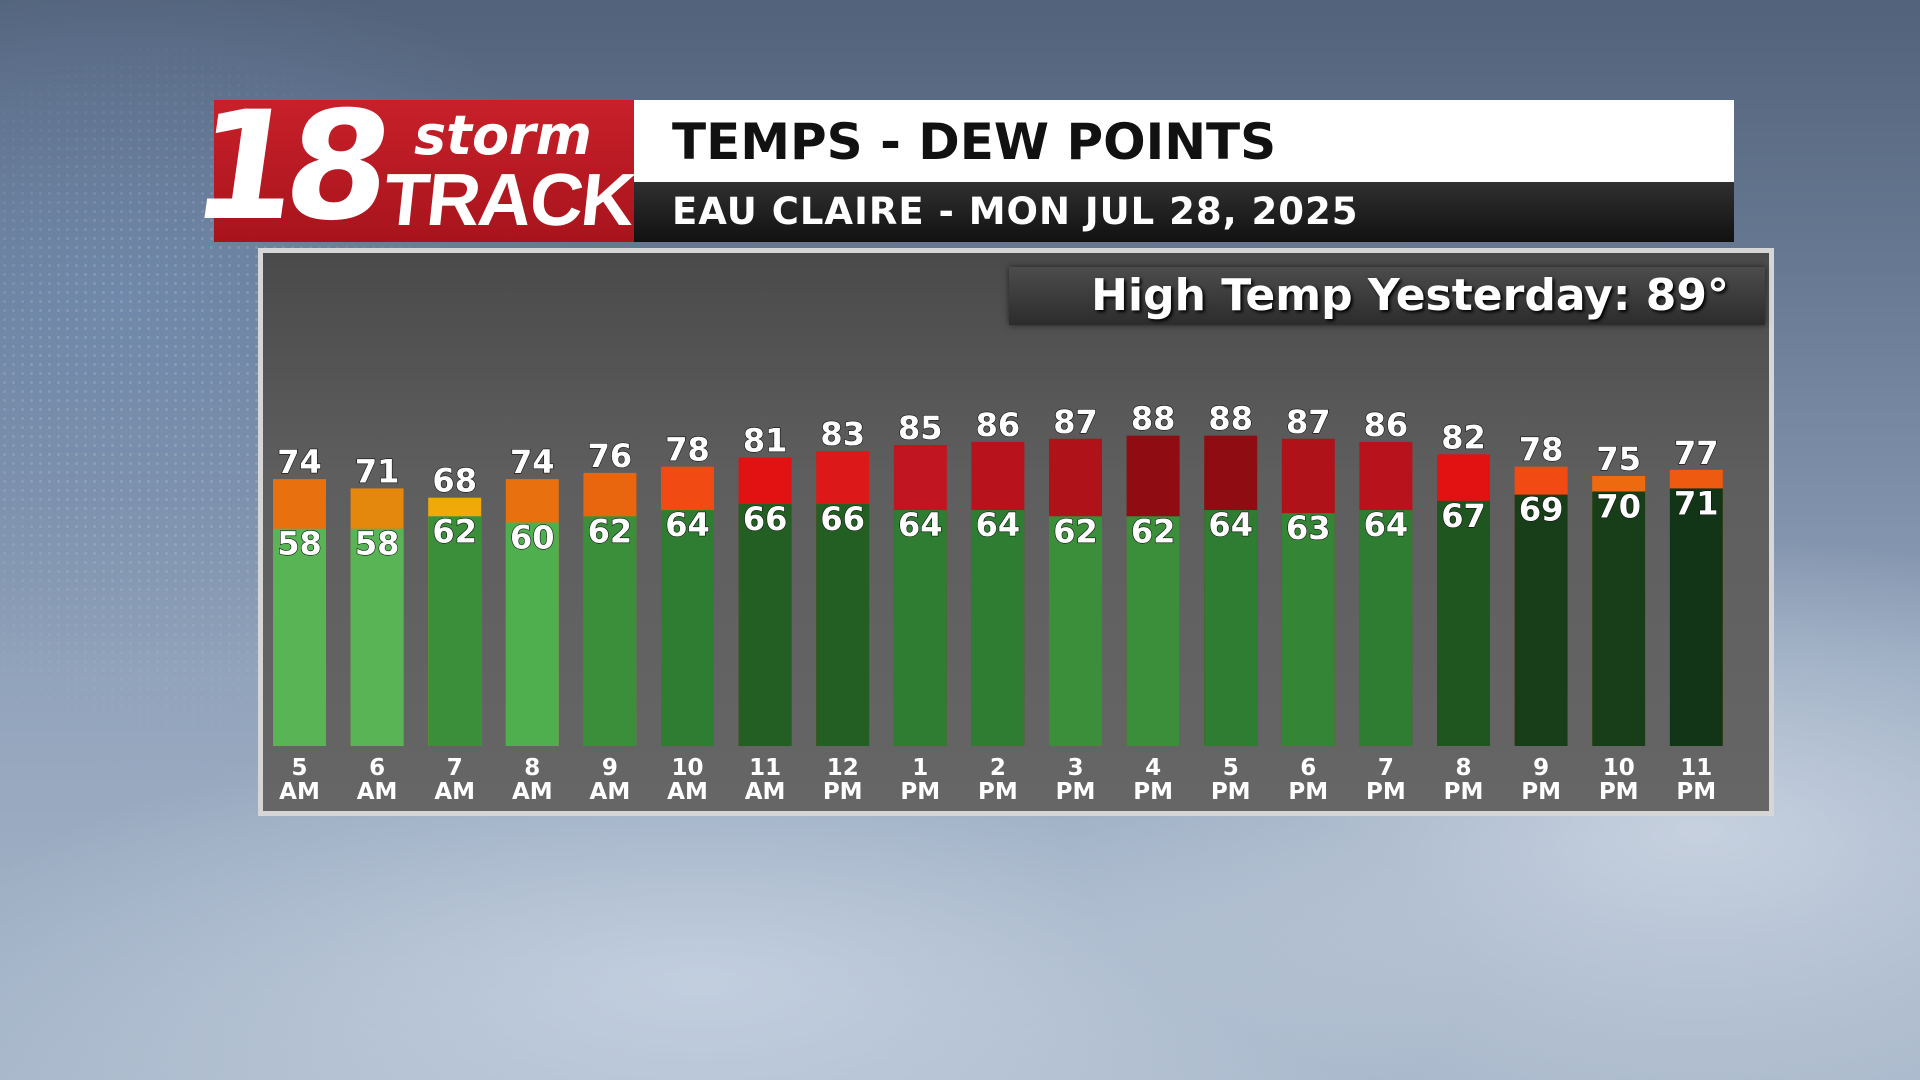 This screenshot has width=1920, height=1080. Describe the element at coordinates (843, 792) in the screenshot. I see `ampm-label-7: PM` at that location.